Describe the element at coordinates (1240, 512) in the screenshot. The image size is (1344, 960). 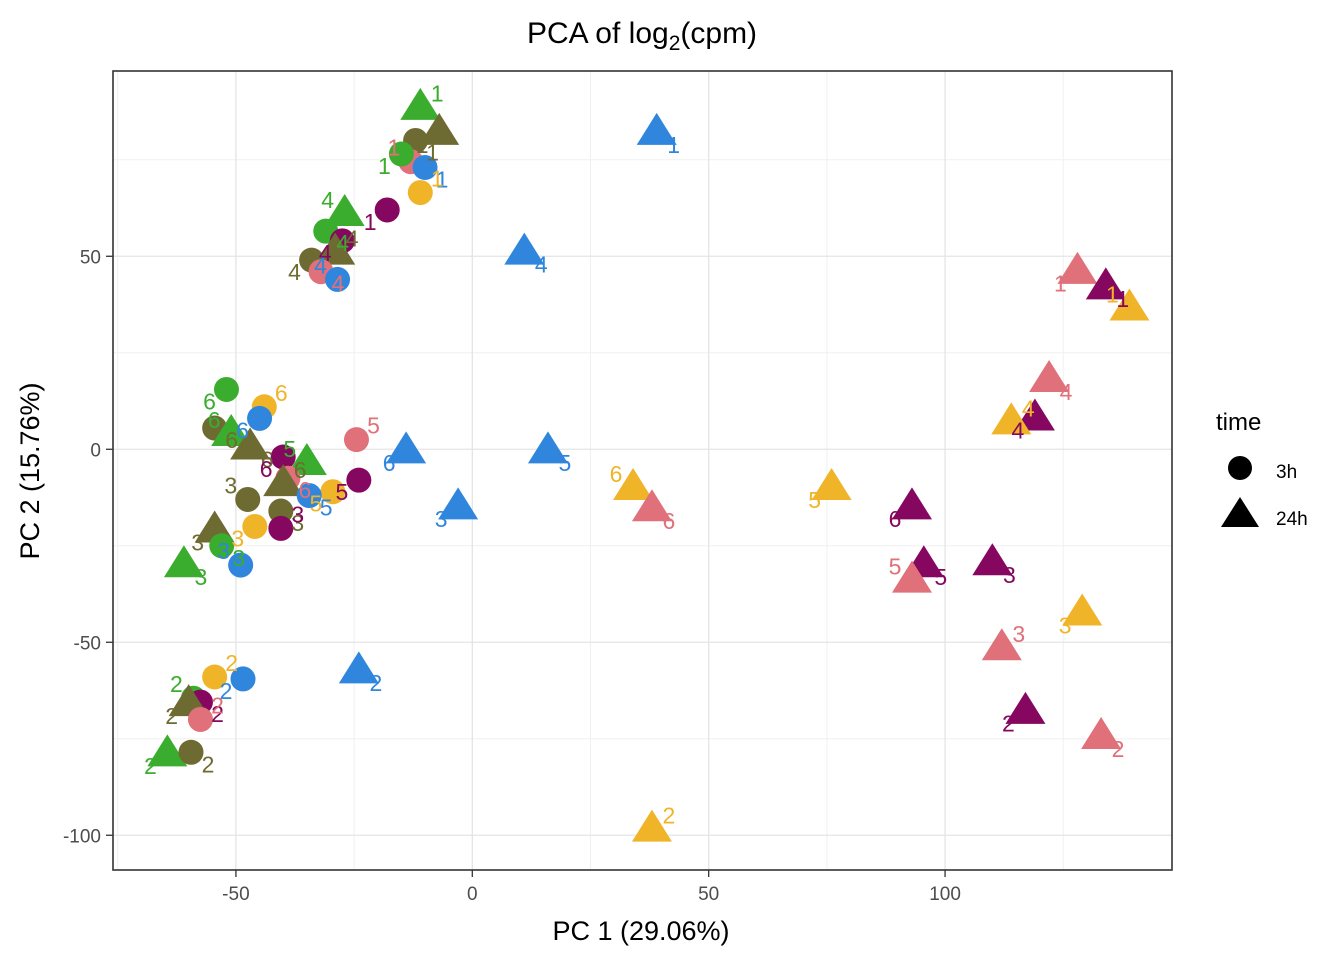
I see `legend-key-24h-triangle` at that location.